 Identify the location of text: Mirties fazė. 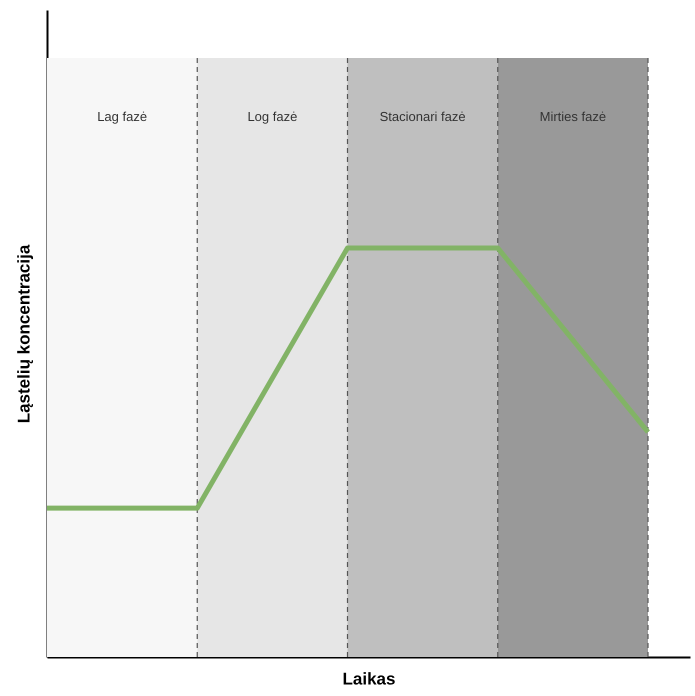
(573, 116).